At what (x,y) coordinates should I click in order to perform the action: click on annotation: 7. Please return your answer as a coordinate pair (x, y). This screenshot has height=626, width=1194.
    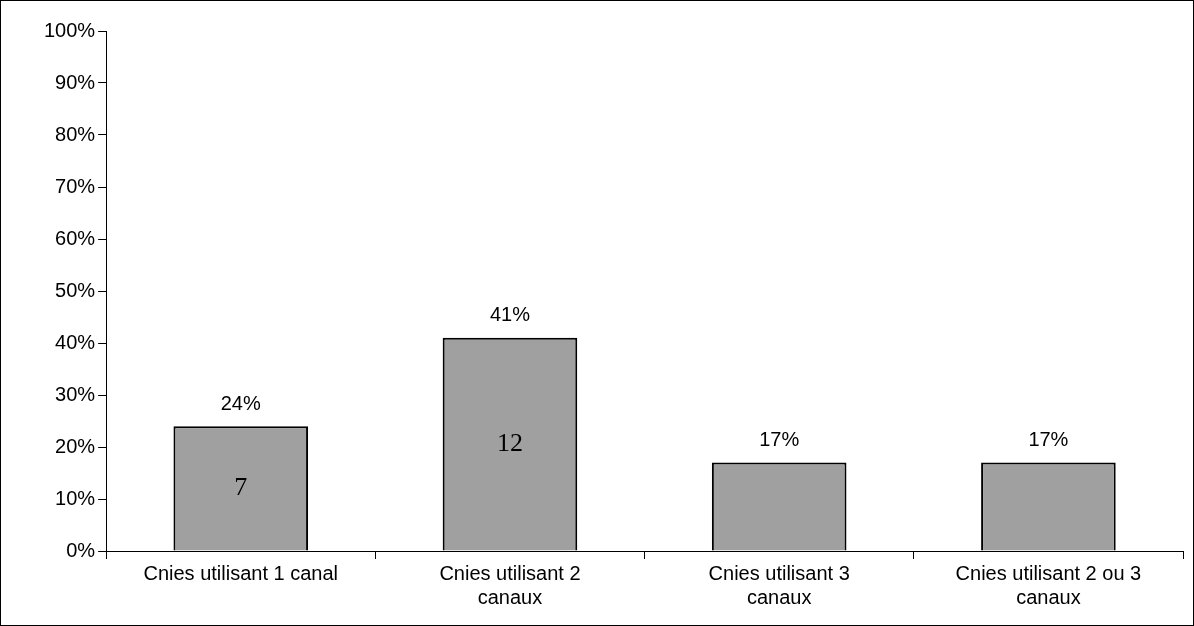
    Looking at the image, I should click on (241, 487).